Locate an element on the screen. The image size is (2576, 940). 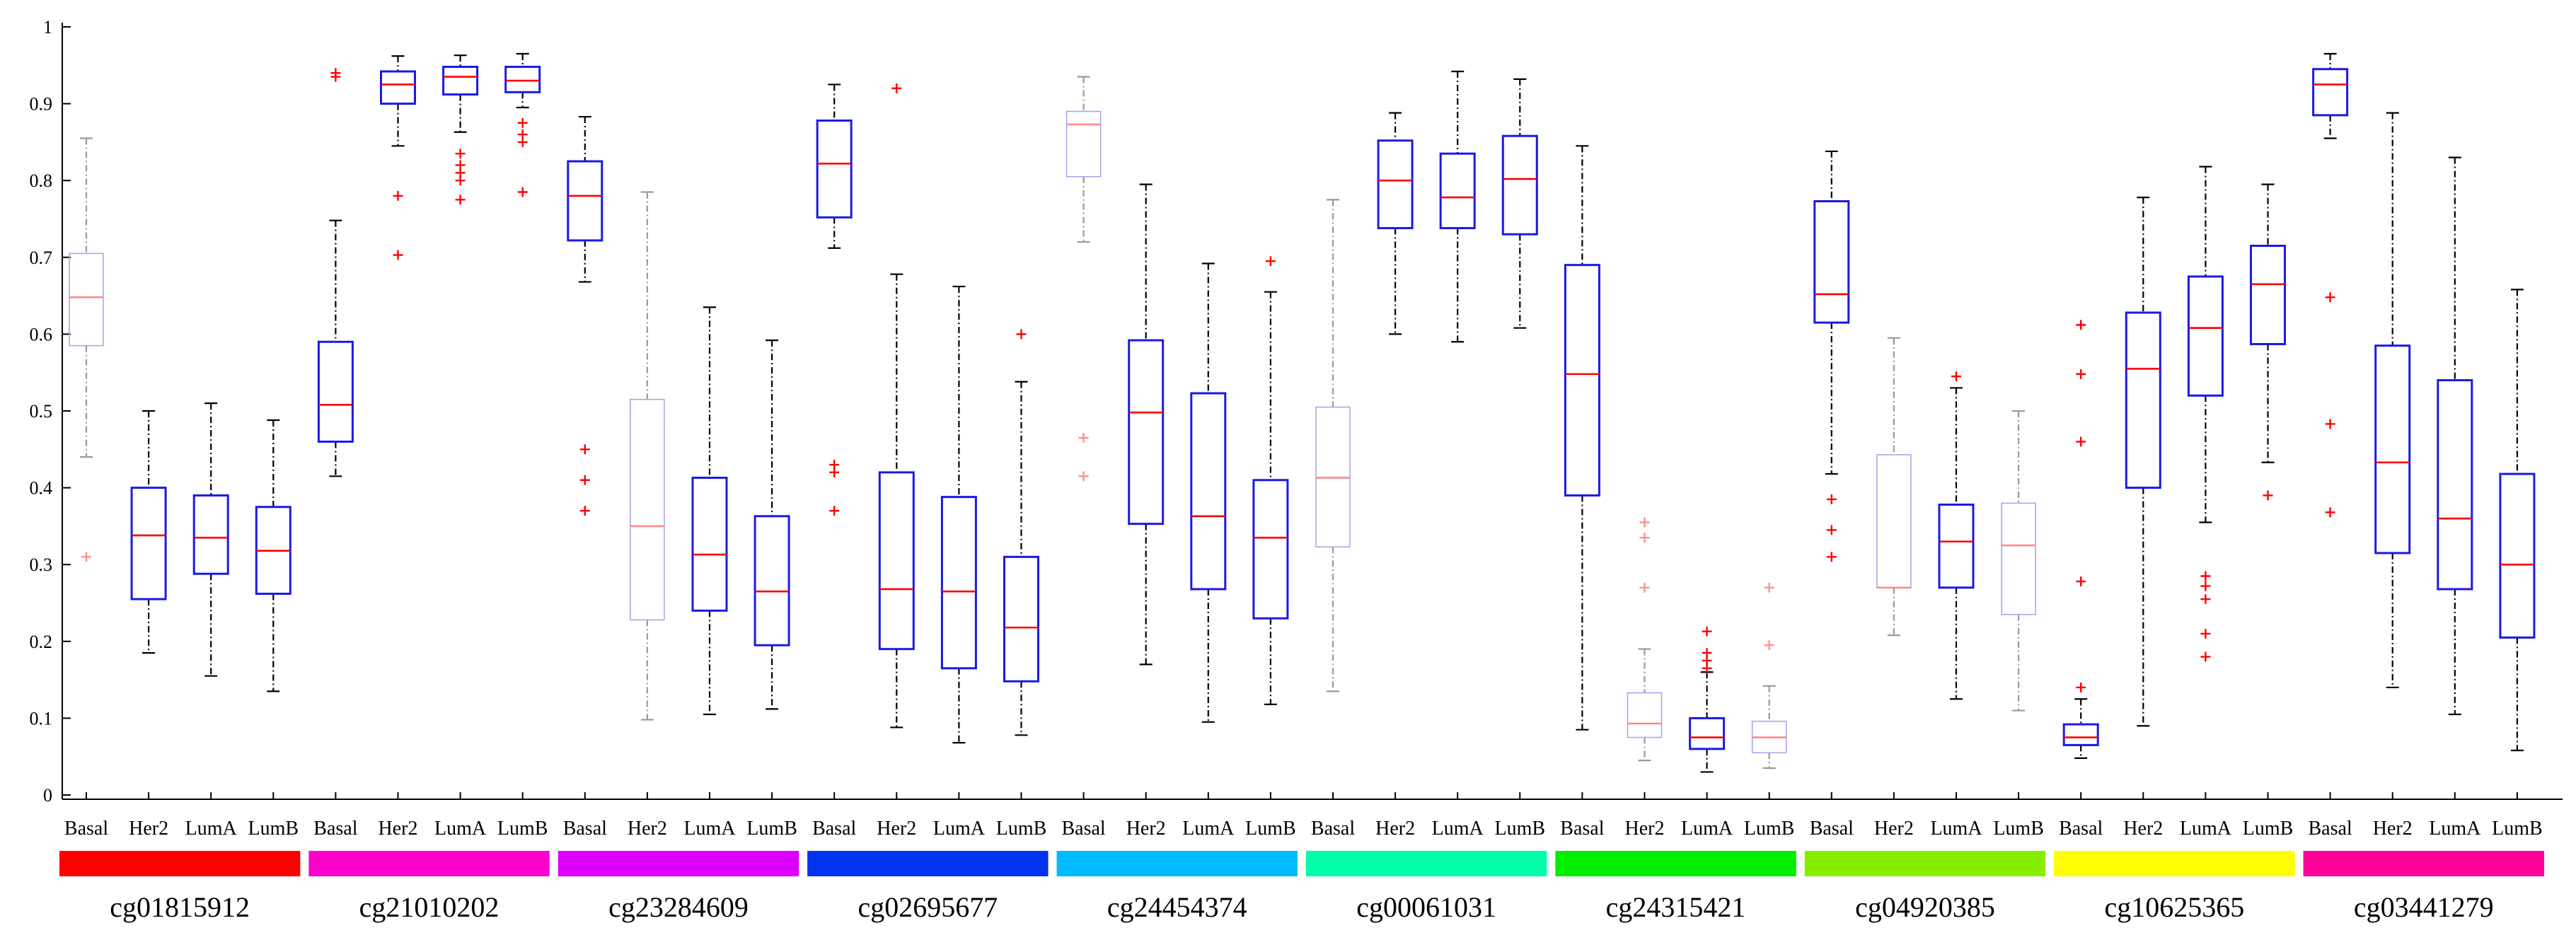
y-tick-label: 1 is located at coordinates (47, 27).